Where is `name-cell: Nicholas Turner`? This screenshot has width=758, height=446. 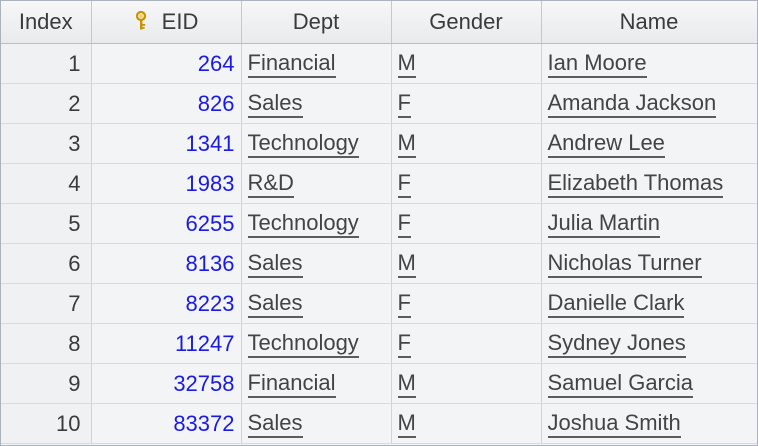 name-cell: Nicholas Turner is located at coordinates (649, 263).